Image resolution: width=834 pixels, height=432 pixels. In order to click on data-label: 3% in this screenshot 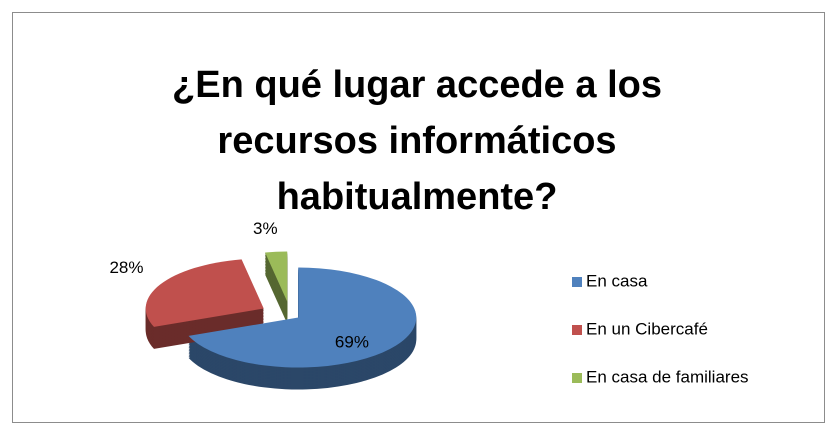, I will do `click(265, 228)`.